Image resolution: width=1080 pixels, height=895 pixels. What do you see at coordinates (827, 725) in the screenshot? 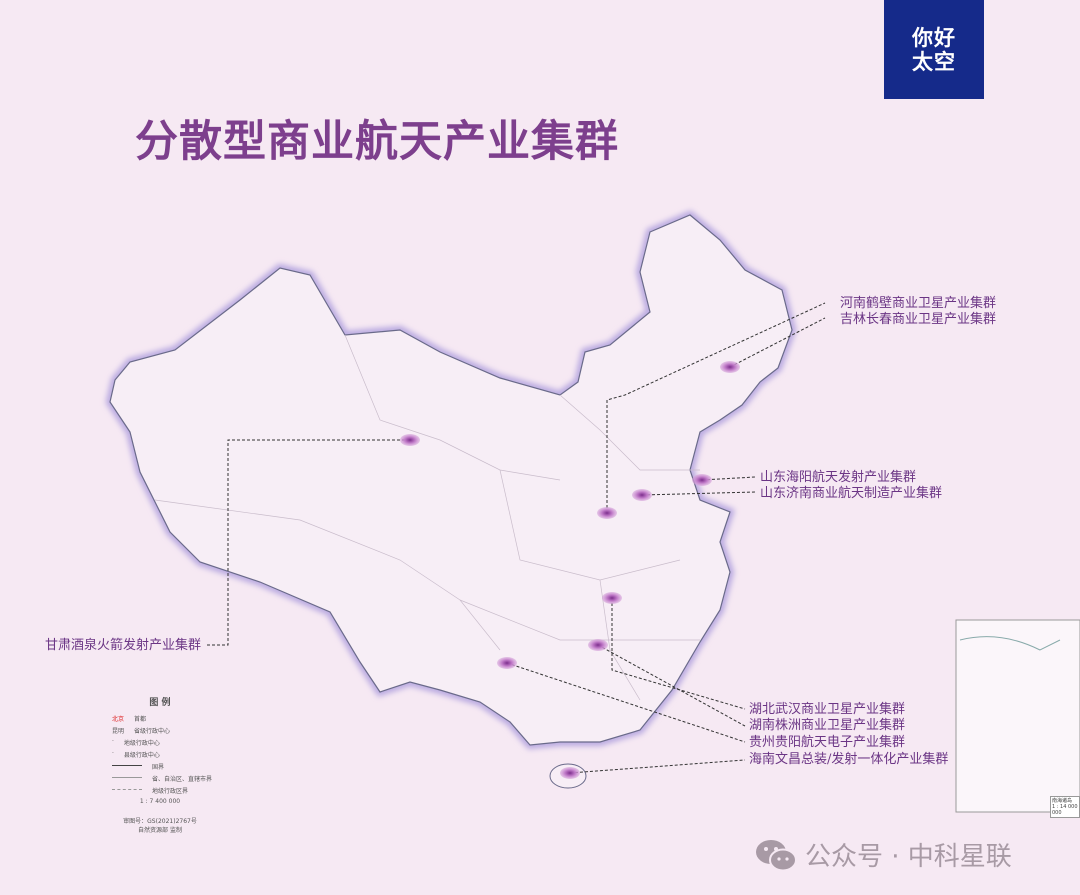
I see `cluster-label: 湖南株洲商业卫星产业集群` at bounding box center [827, 725].